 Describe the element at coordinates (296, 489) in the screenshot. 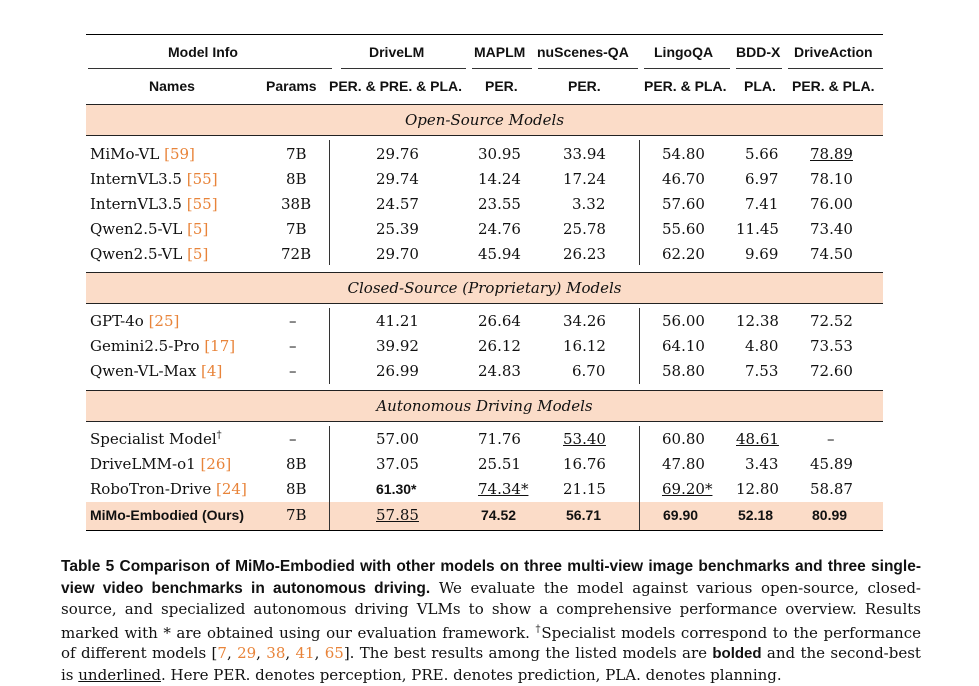

I see `params-cell: 8B` at that location.